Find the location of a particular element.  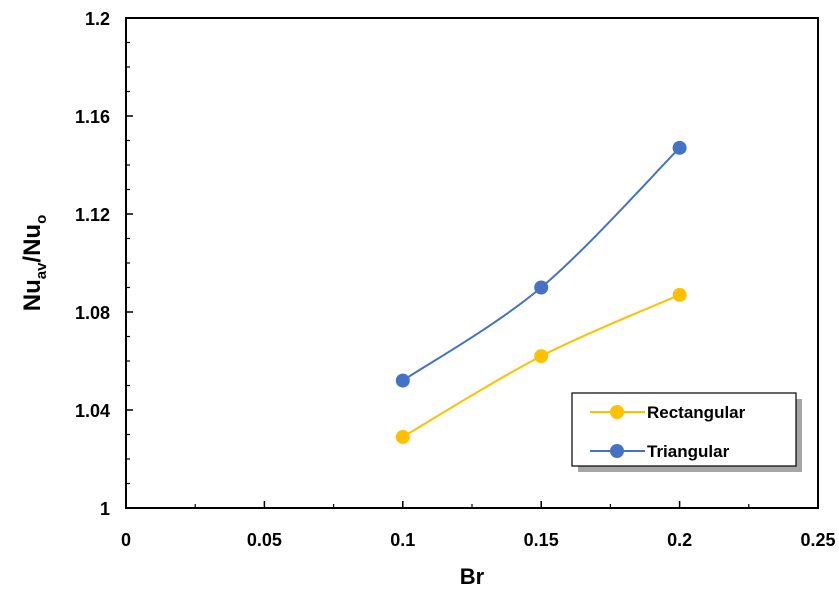

legend-marker-rectangular is located at coordinates (617, 412).